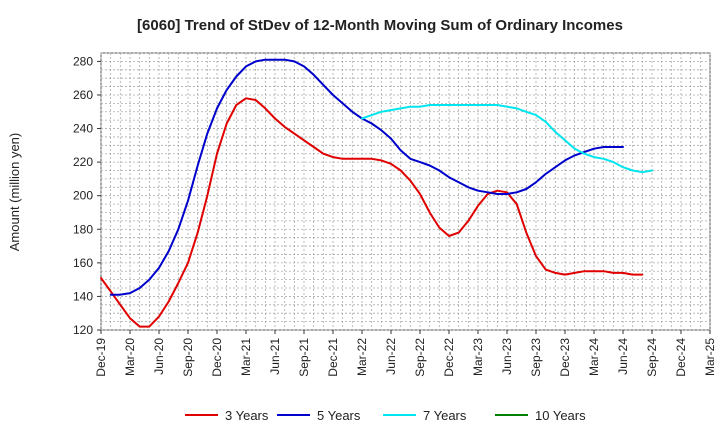 This screenshot has height=440, width=720. Describe the element at coordinates (339, 415) in the screenshot. I see `legend-label: 5 Years` at that location.